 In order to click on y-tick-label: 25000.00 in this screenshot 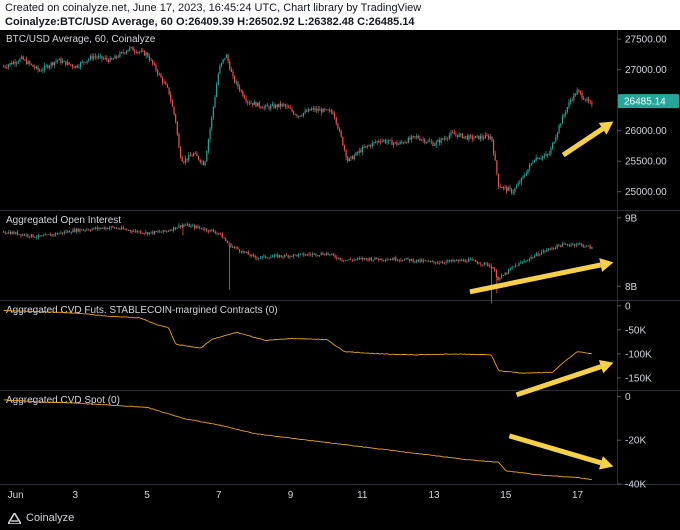, I will do `click(646, 192)`.